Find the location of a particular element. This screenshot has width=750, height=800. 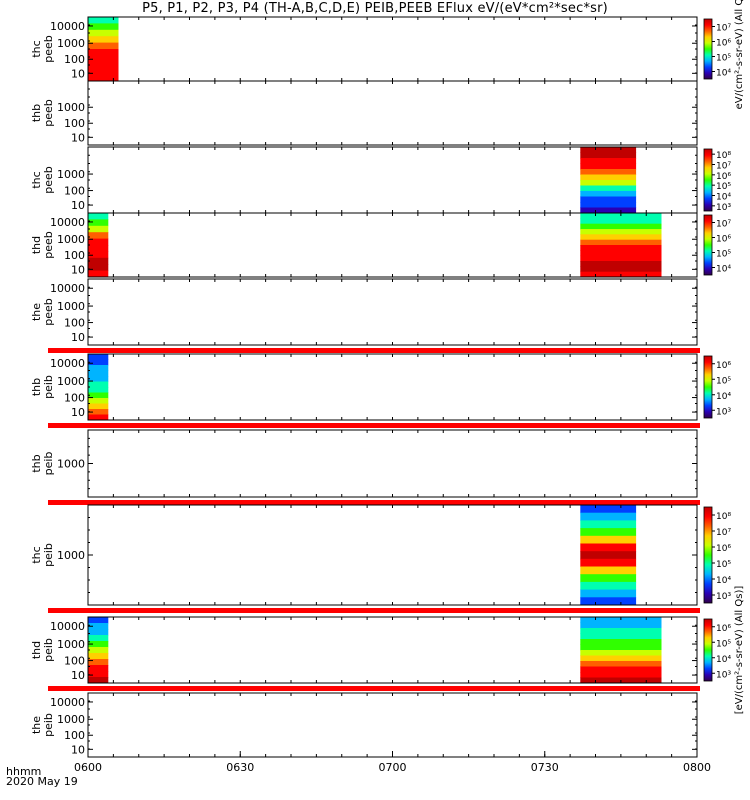

x-tick-label: 0600 is located at coordinates (88, 767).